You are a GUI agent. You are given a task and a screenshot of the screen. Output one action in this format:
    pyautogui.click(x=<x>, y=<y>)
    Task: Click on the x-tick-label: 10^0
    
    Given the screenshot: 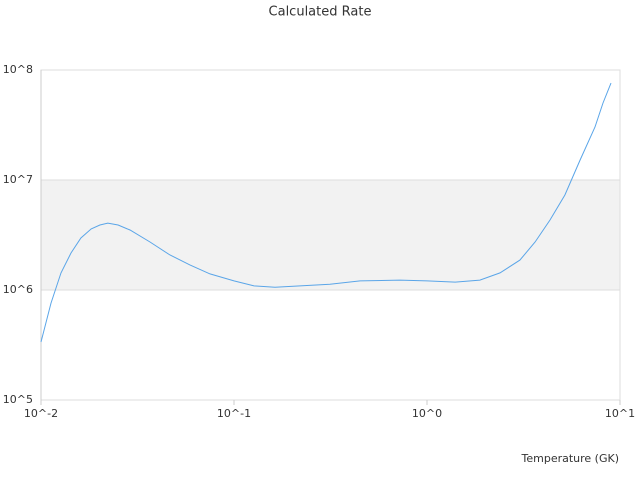 What is the action you would take?
    pyautogui.click(x=427, y=413)
    